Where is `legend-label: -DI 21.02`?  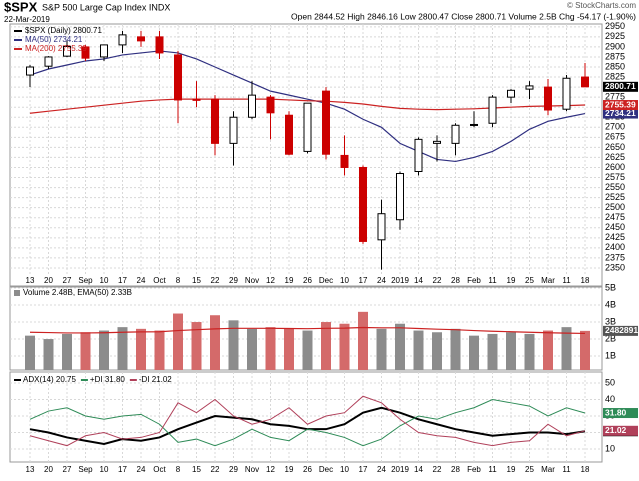 legend-label: -DI 21.02 is located at coordinates (155, 379).